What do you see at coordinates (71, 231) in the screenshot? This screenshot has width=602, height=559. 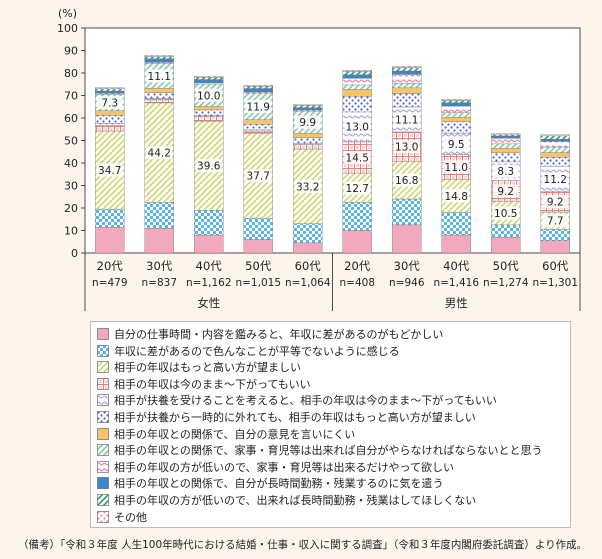 I see `y-tick-label: 10` at bounding box center [71, 231].